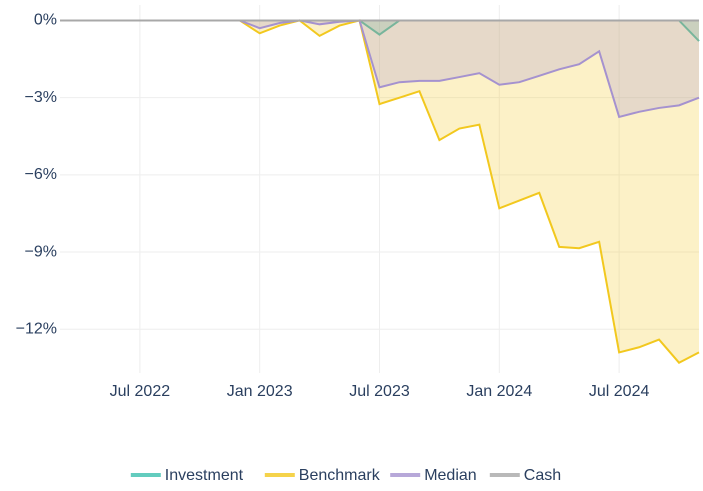  Describe the element at coordinates (140, 391) in the screenshot. I see `x-tick-label: Jul 2022` at that location.